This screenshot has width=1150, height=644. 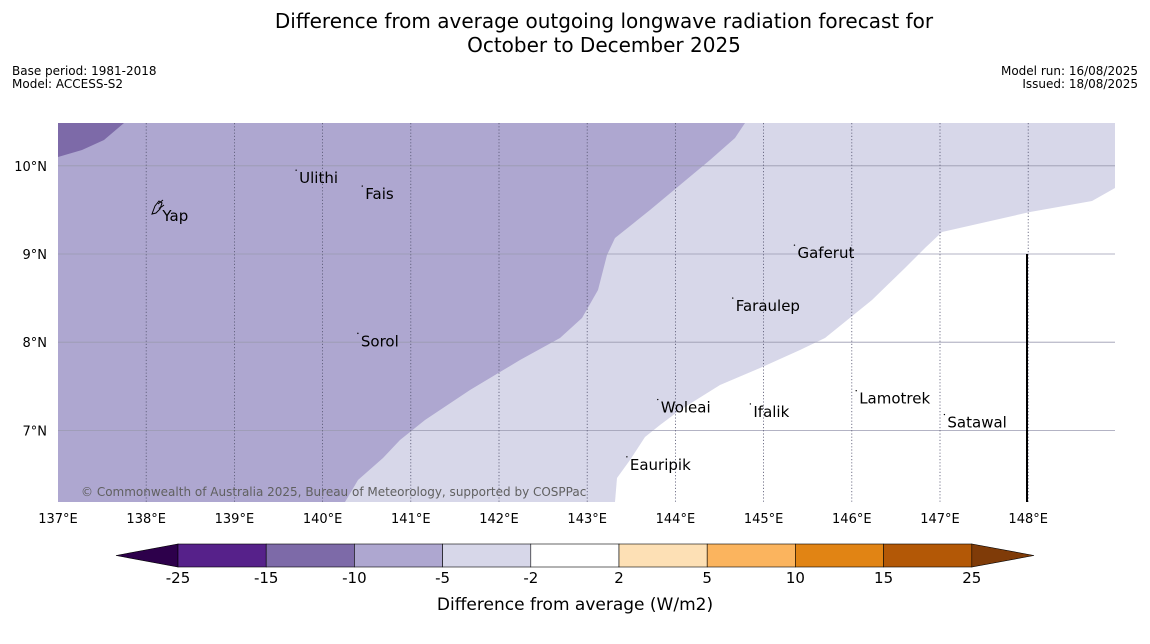 What do you see at coordinates (499, 519) in the screenshot?
I see `lon-tick-label: 142°E` at bounding box center [499, 519].